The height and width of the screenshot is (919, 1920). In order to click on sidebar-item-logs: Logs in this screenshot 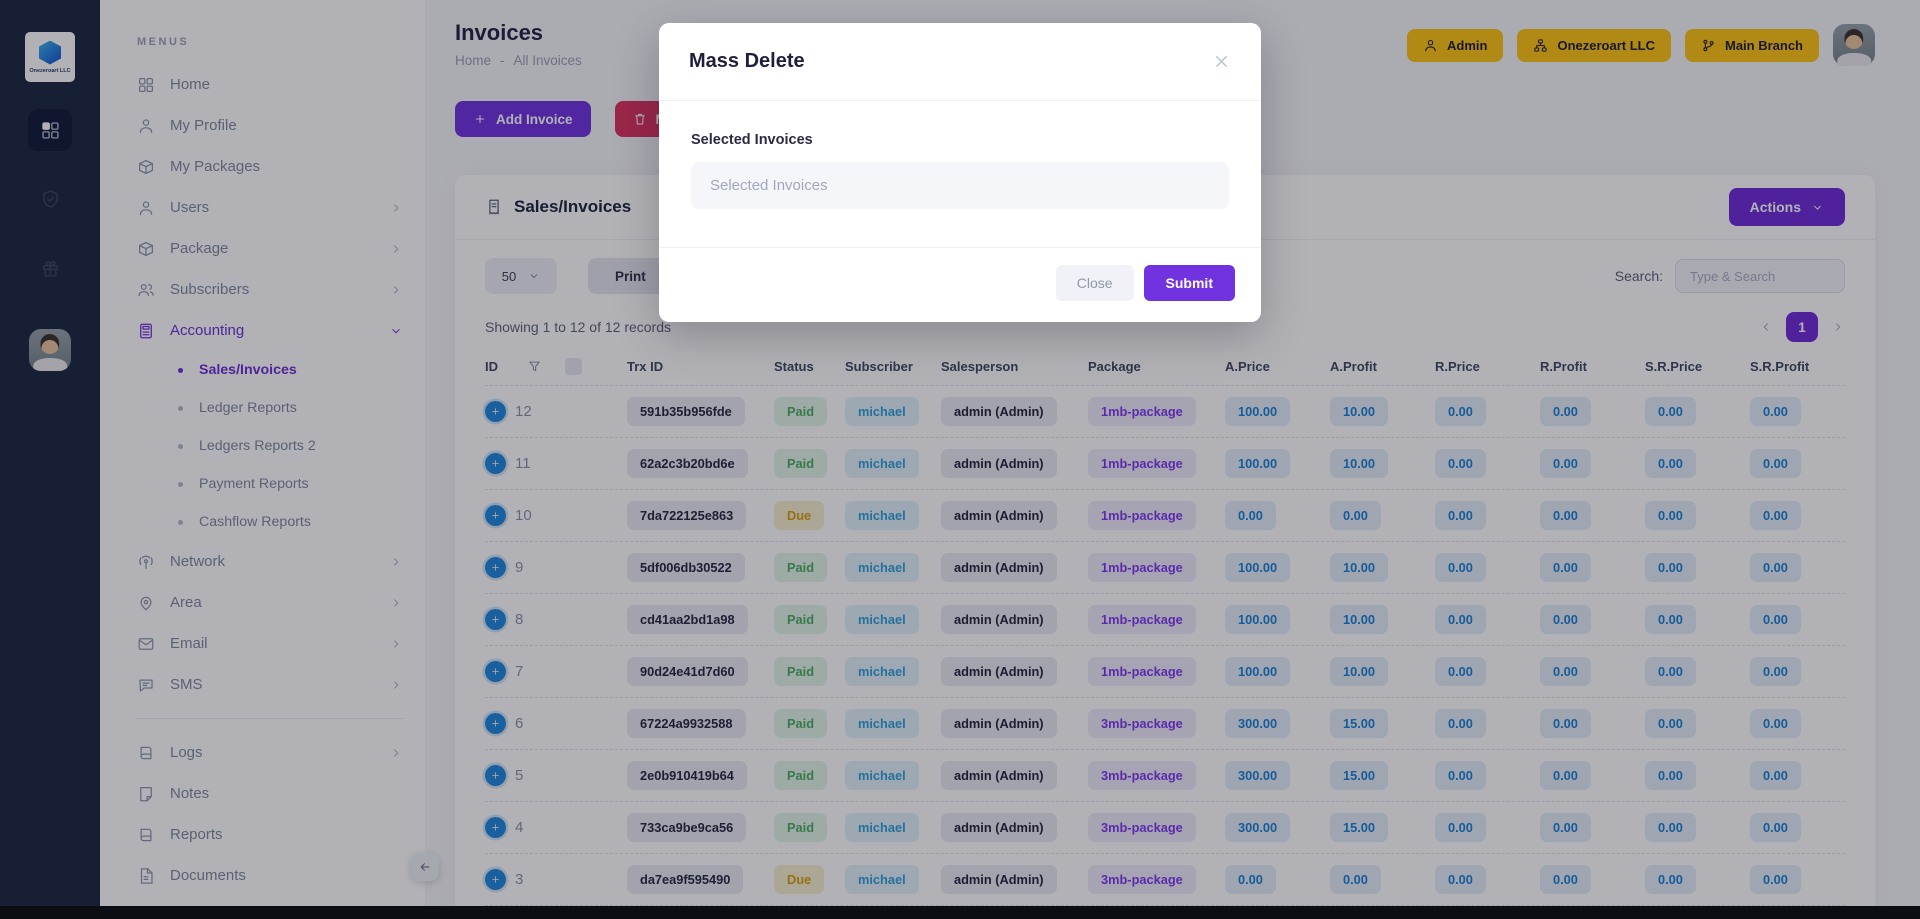, I will do `click(270, 752)`.